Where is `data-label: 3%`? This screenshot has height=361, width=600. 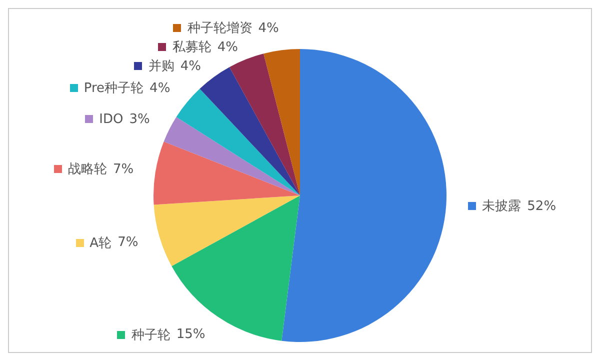
data-label: 3% is located at coordinates (139, 119).